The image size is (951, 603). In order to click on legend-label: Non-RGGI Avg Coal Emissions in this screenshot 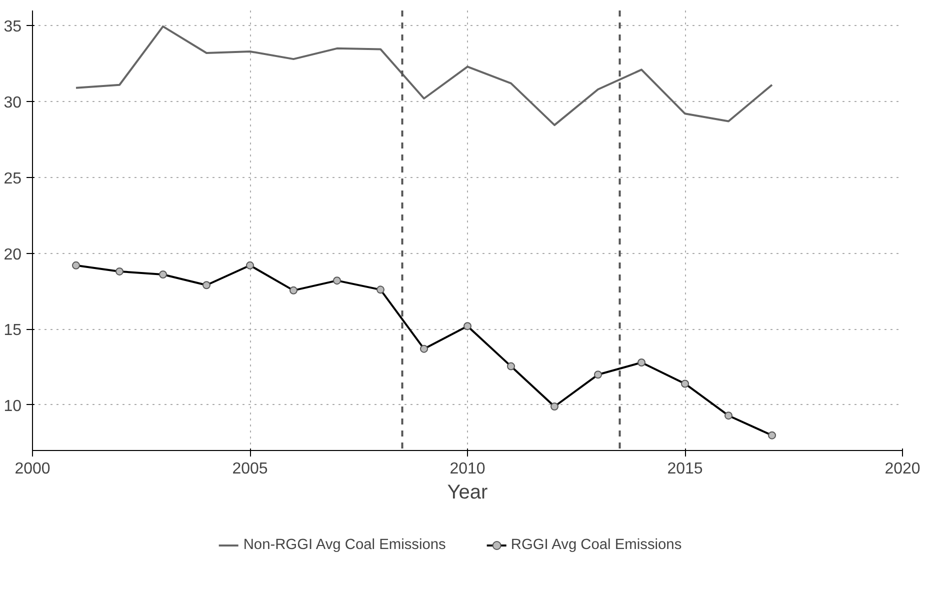, I will do `click(344, 545)`.